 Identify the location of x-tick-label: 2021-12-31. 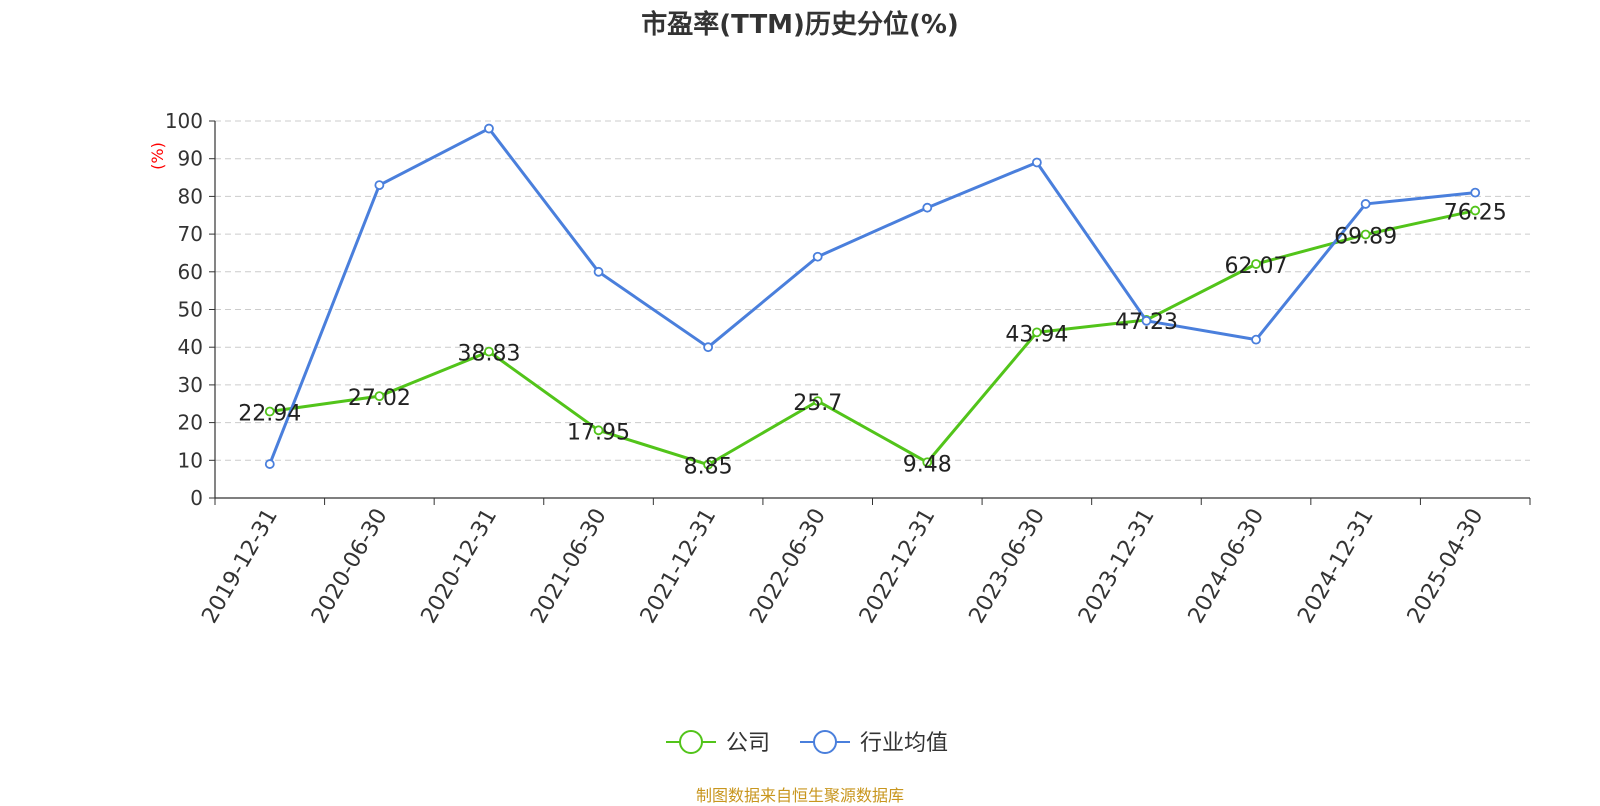
(679, 566).